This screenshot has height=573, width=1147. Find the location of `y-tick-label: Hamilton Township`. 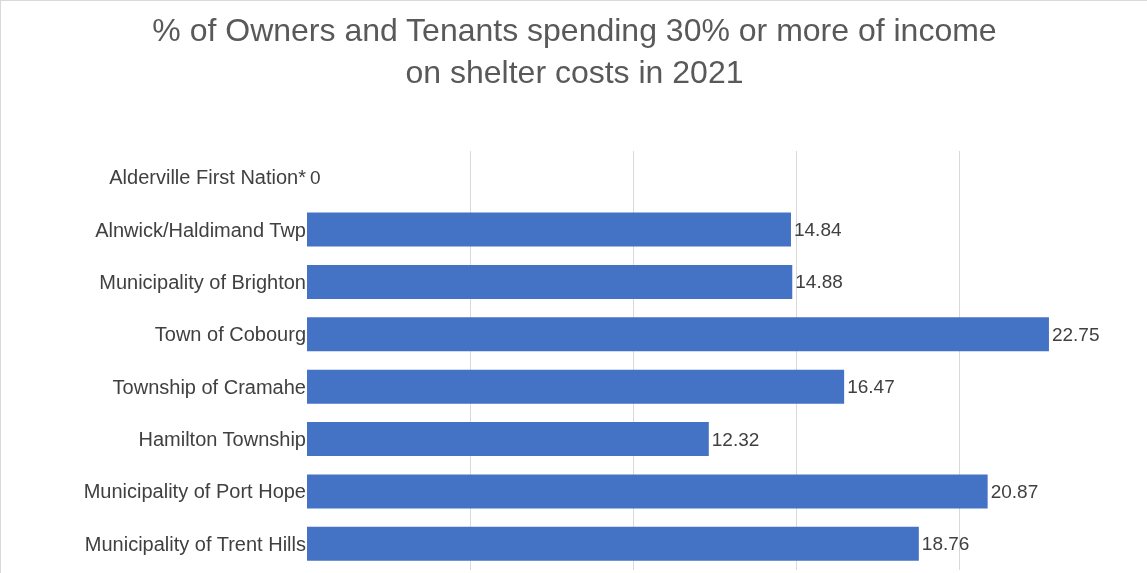

y-tick-label: Hamilton Township is located at coordinates (222, 439).